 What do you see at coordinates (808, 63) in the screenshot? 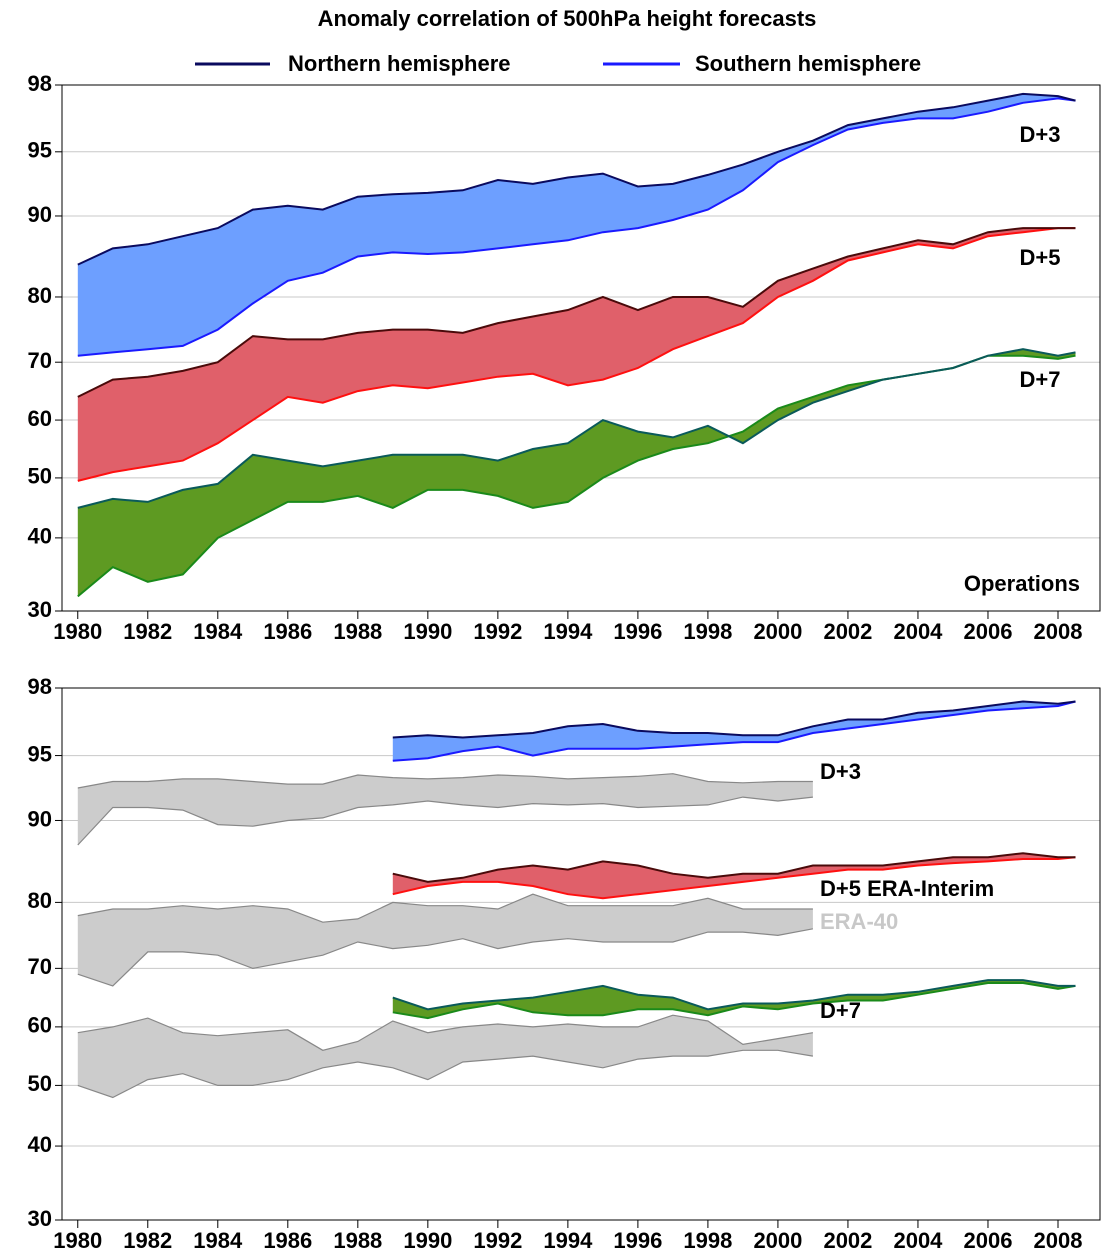
I see `legend-label: Southern hemisphere` at bounding box center [808, 63].